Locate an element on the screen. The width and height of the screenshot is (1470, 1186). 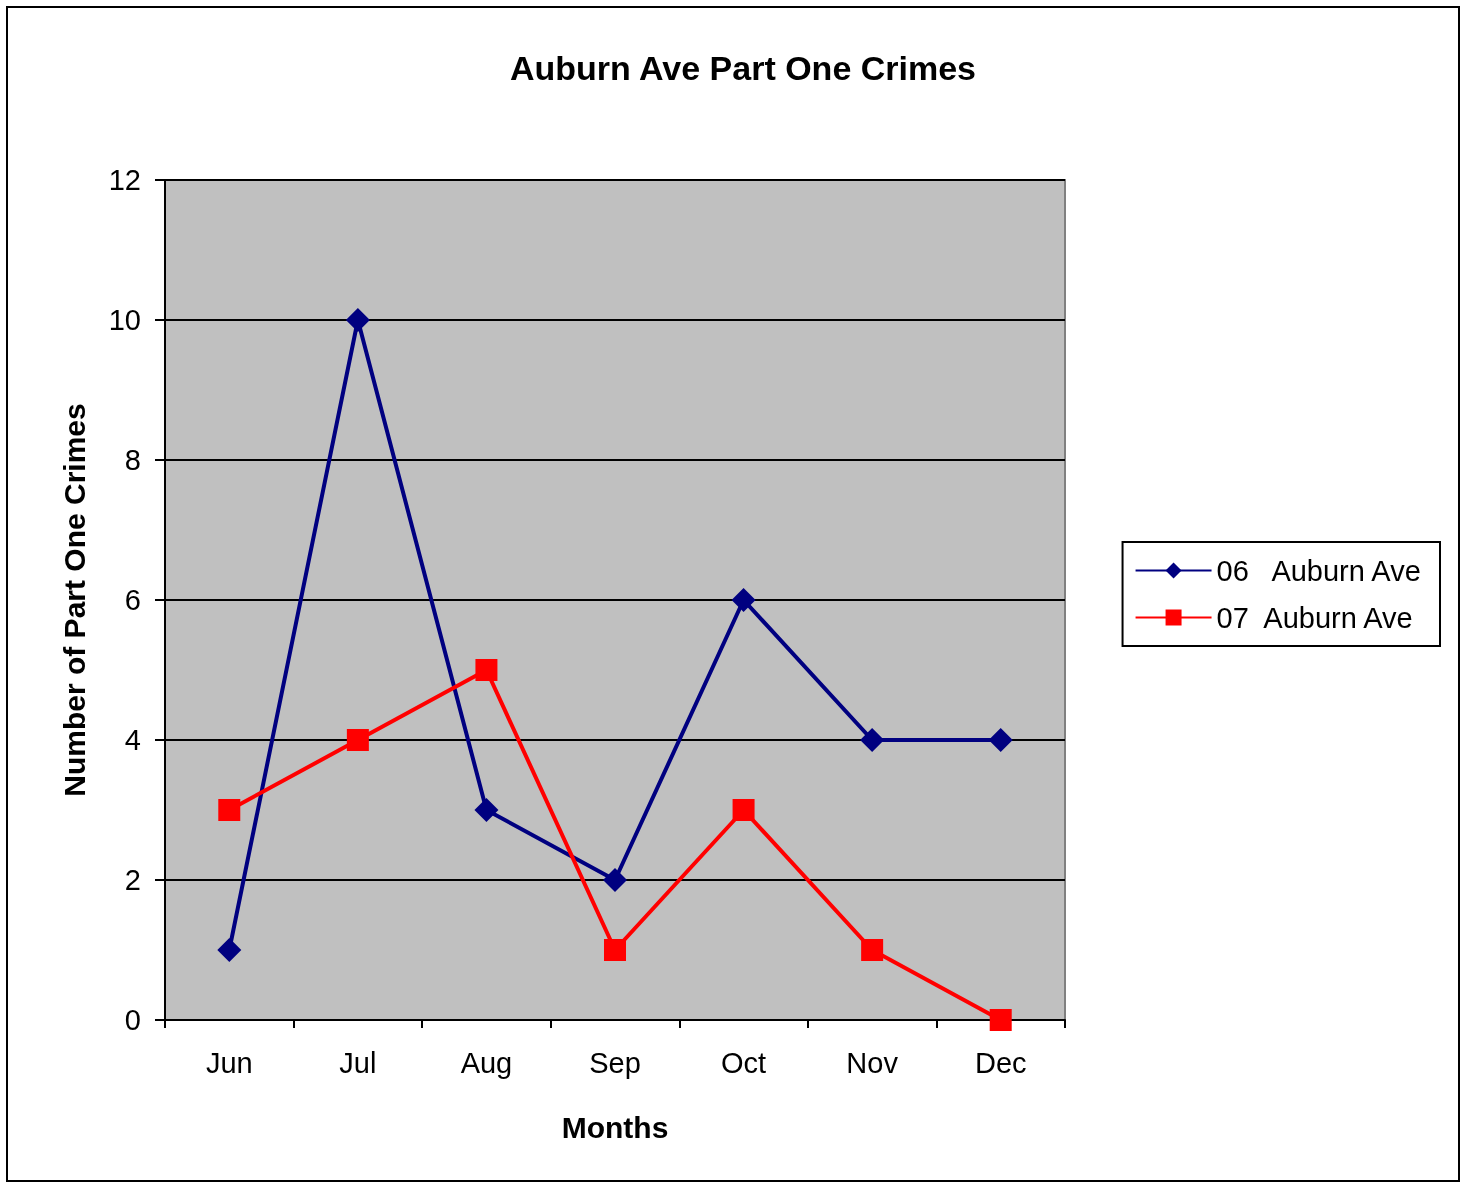
x-axis-title: Months is located at coordinates (615, 1127).